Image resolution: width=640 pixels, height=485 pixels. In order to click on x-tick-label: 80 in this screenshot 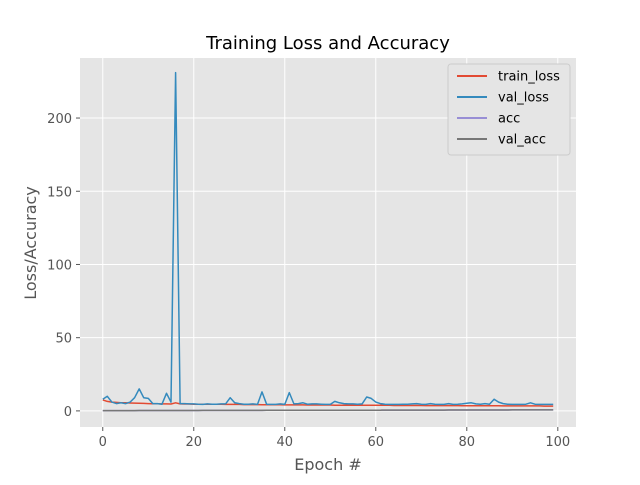, I will do `click(467, 442)`.